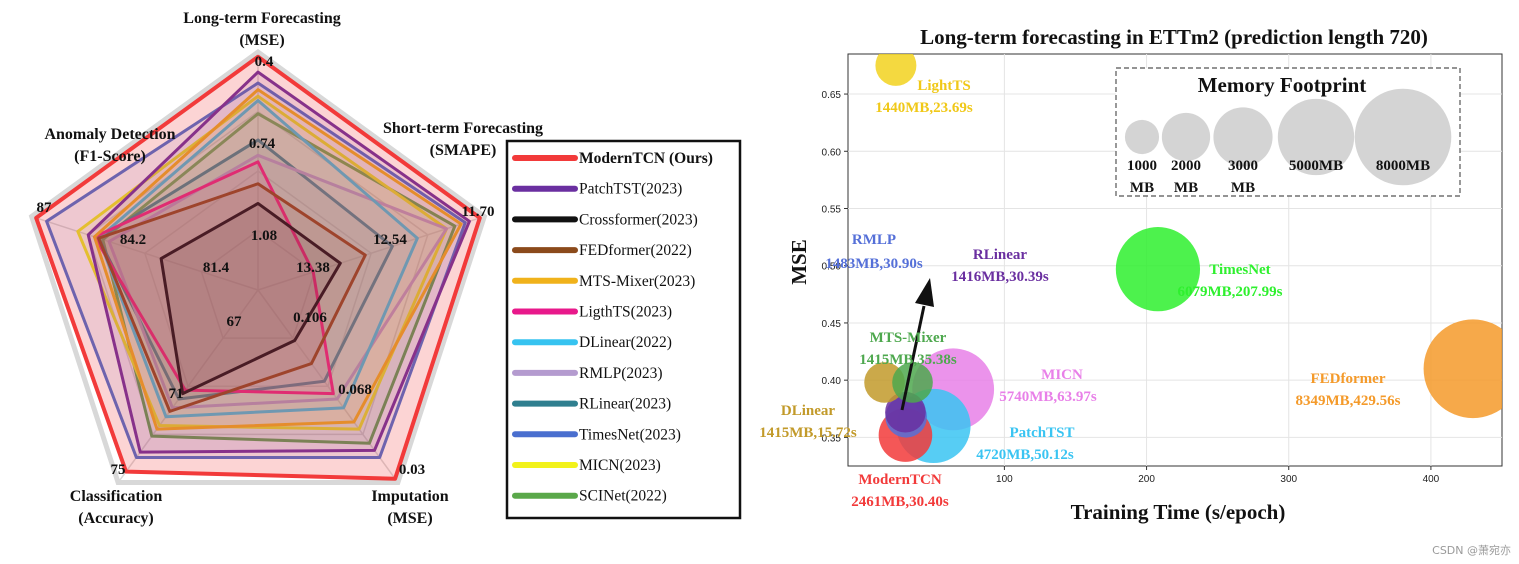 The image size is (1519, 564). Describe the element at coordinates (623, 329) in the screenshot. I see `legend-frame` at that location.